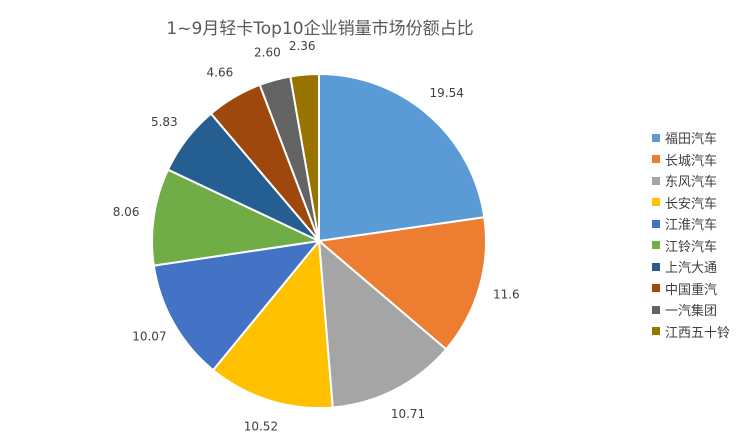  I want to click on data-label-2: 11.6, so click(506, 295).